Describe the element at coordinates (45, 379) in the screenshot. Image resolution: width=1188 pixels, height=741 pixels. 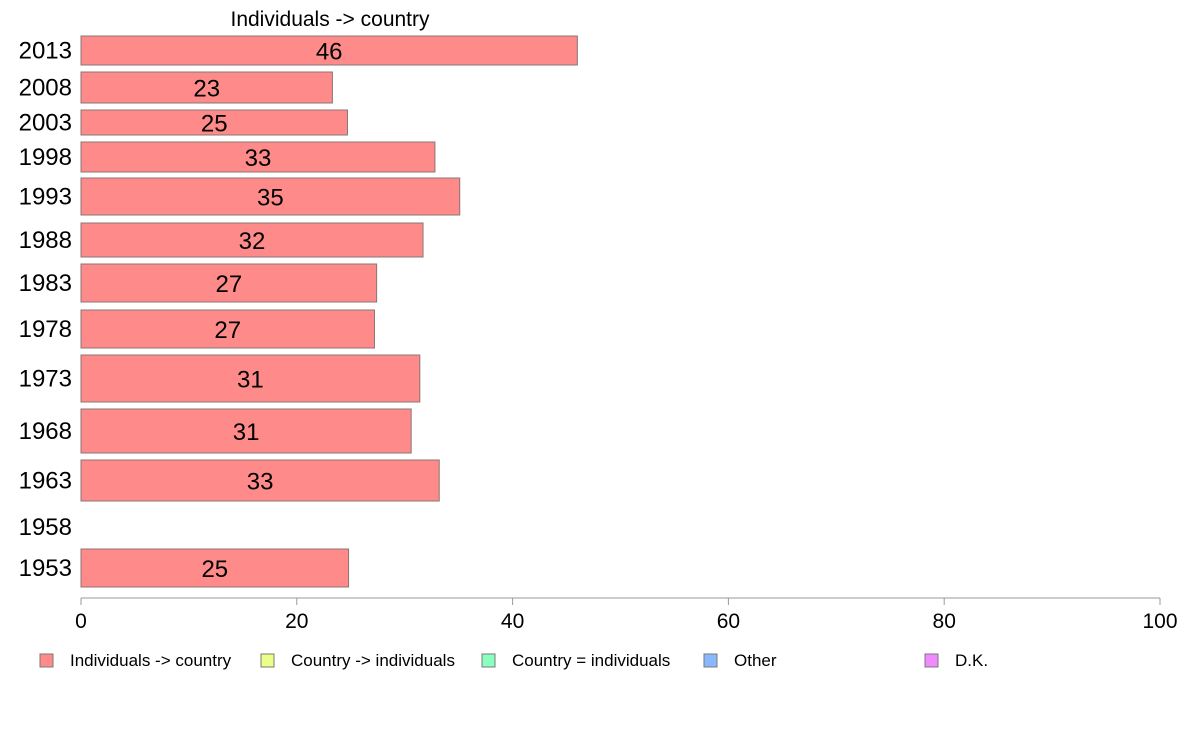
I see `category-label: 1973` at that location.